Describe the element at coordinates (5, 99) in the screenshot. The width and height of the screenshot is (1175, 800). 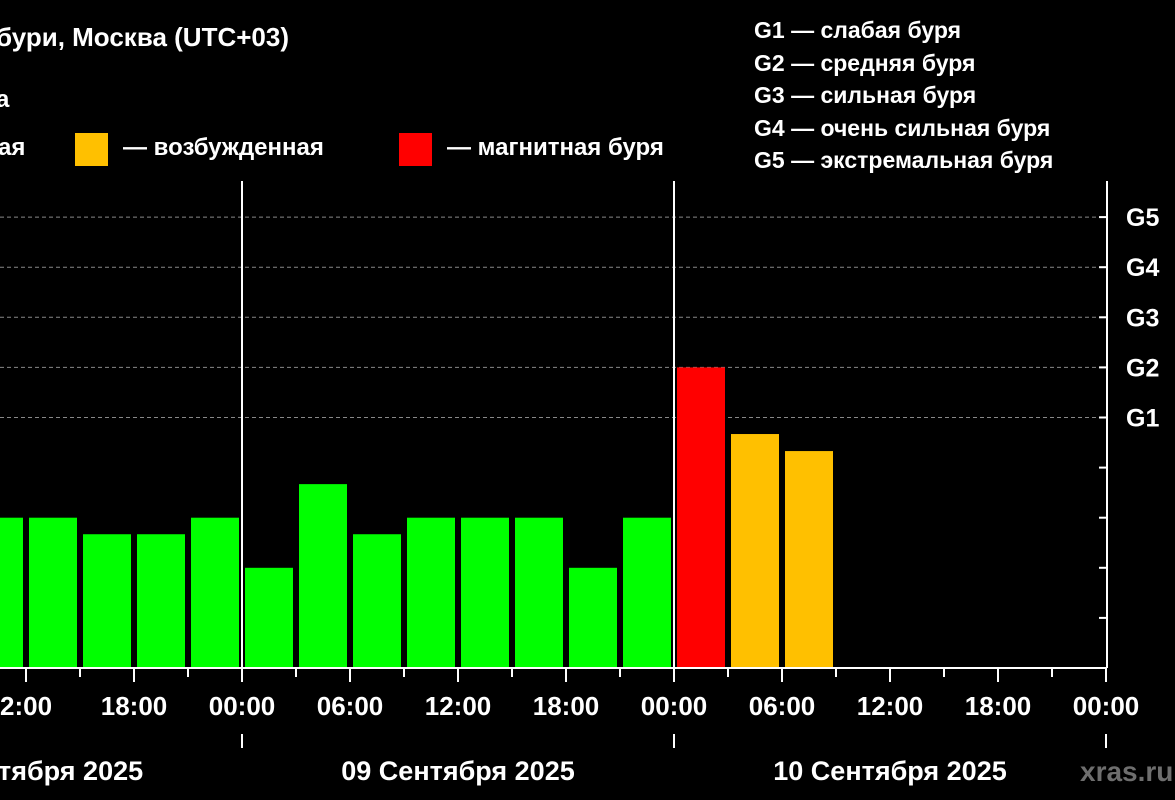
I see `chart-subtitle: а` at that location.